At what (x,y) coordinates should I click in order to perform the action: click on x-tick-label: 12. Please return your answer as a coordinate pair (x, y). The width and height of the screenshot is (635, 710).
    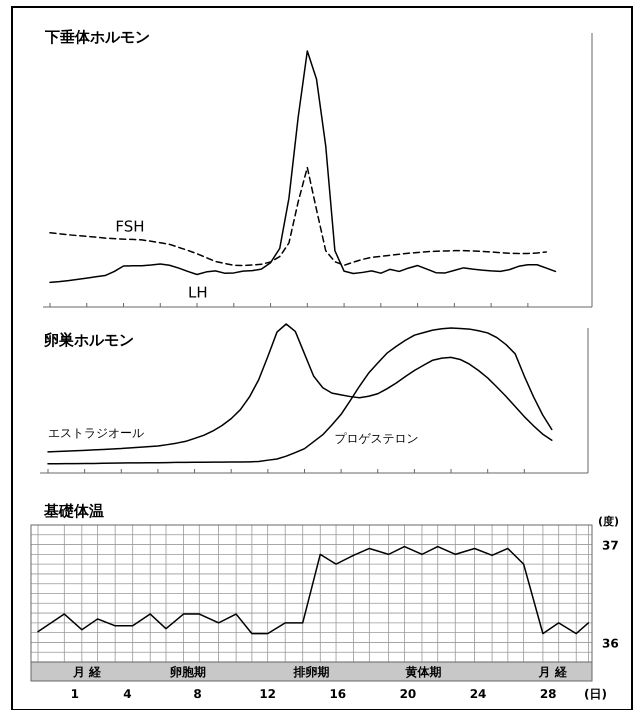
    Looking at the image, I should click on (267, 694).